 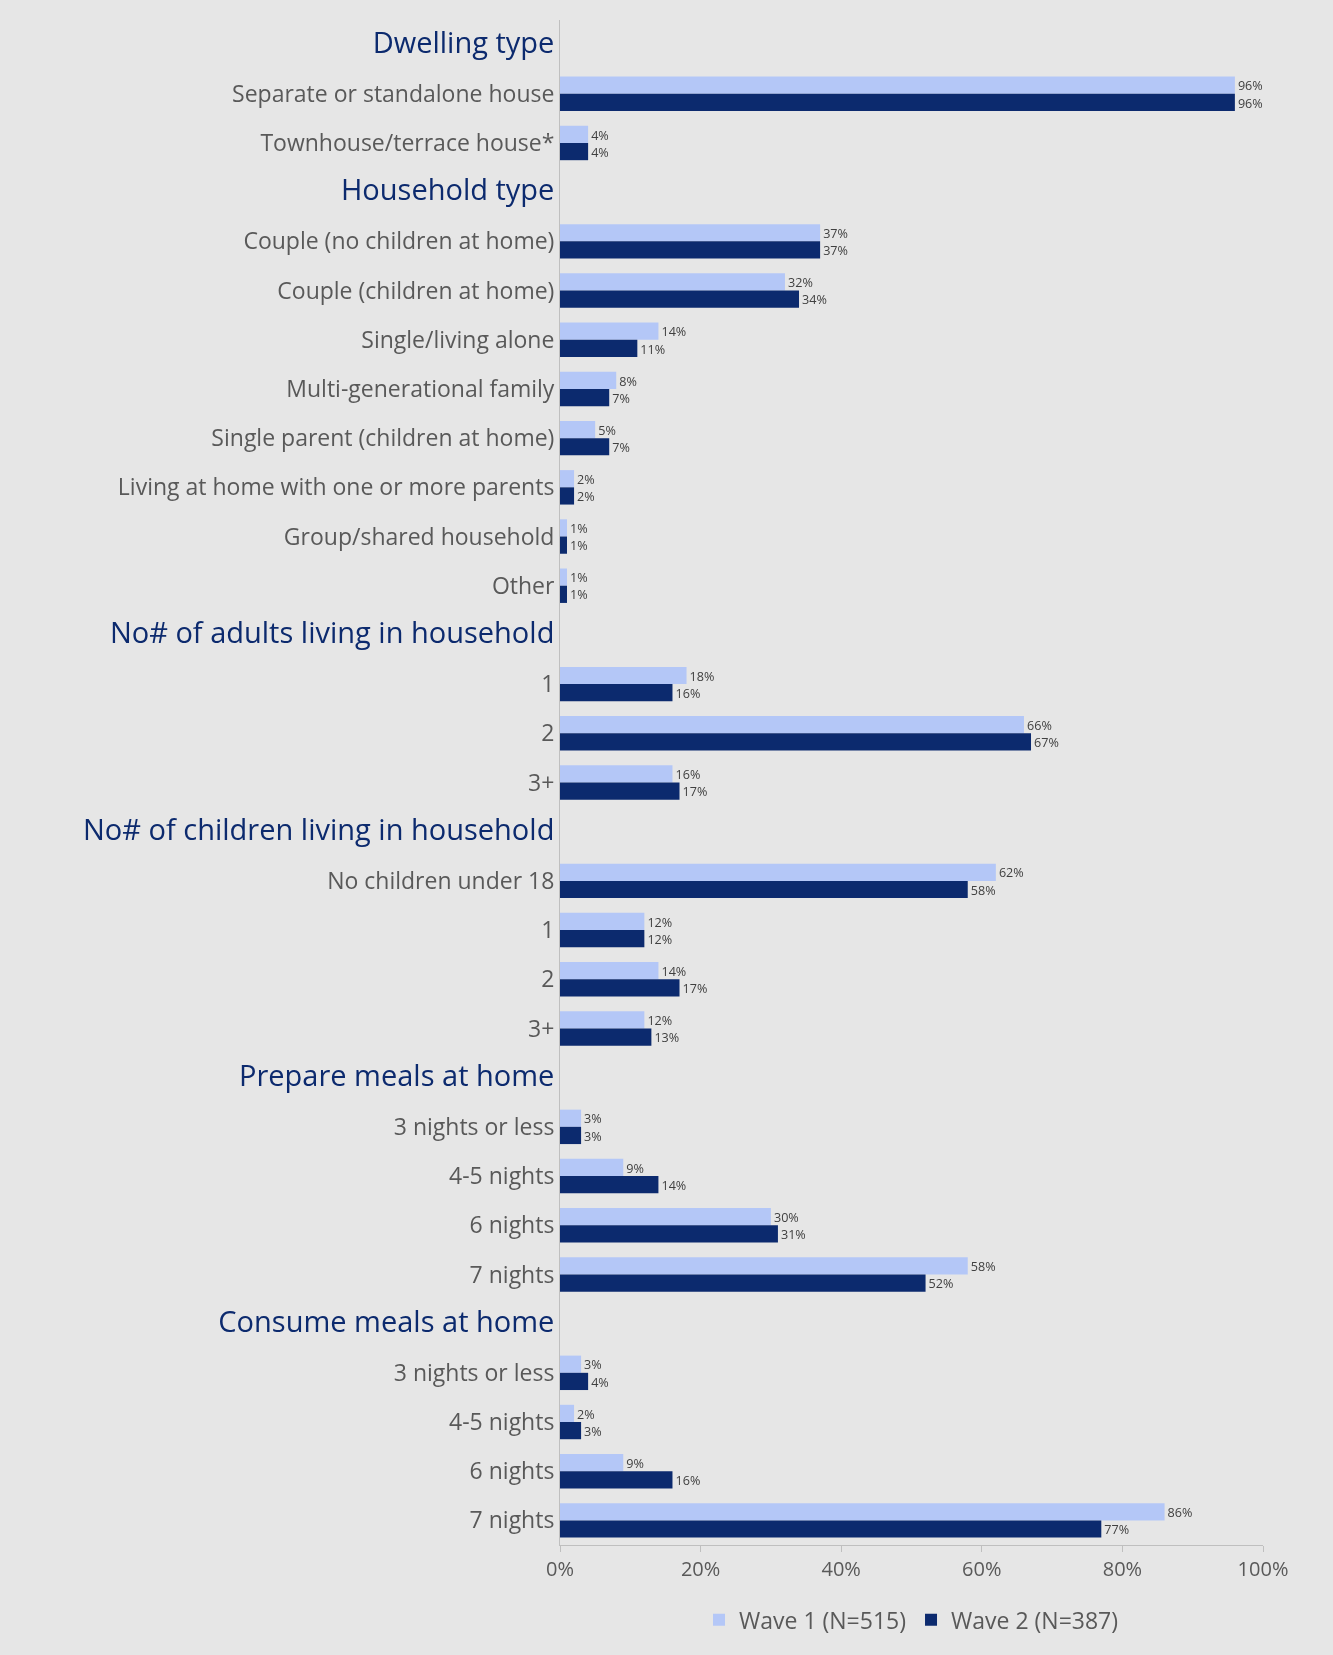 What do you see at coordinates (512, 1224) in the screenshot?
I see `y-tick-label: 6 nights` at bounding box center [512, 1224].